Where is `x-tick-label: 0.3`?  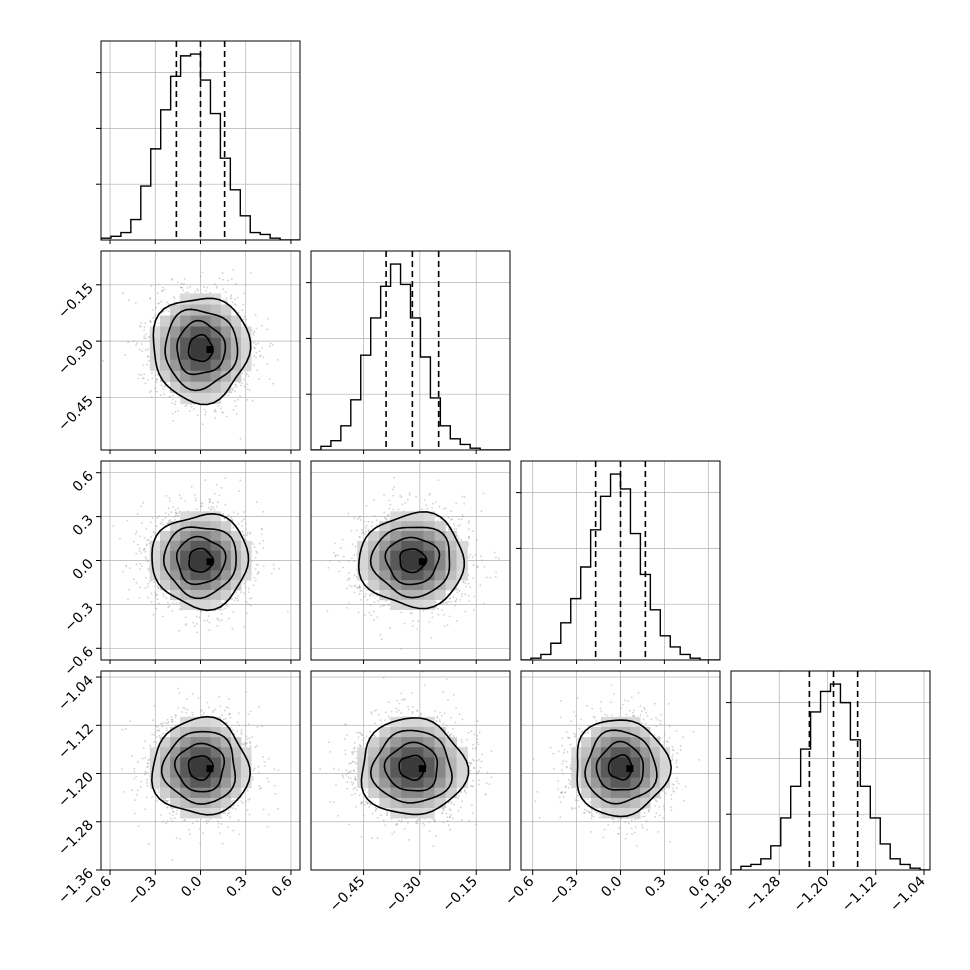 x-tick-label: 0.3 is located at coordinates (655, 887).